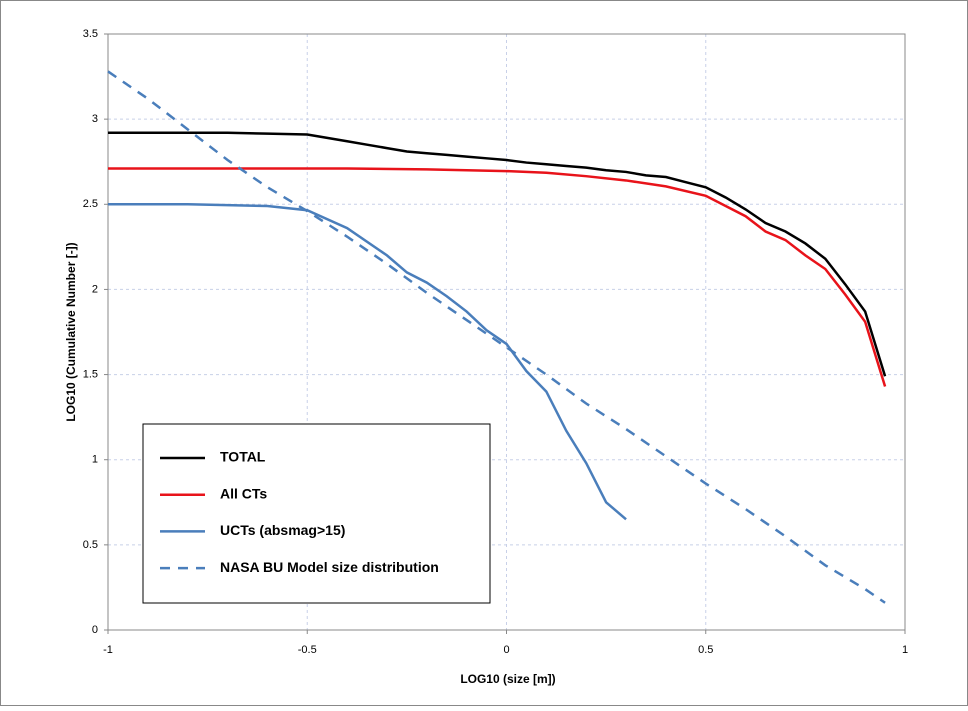 This screenshot has width=968, height=711. Describe the element at coordinates (307, 650) in the screenshot. I see `x-tick-label: -0.5` at that location.